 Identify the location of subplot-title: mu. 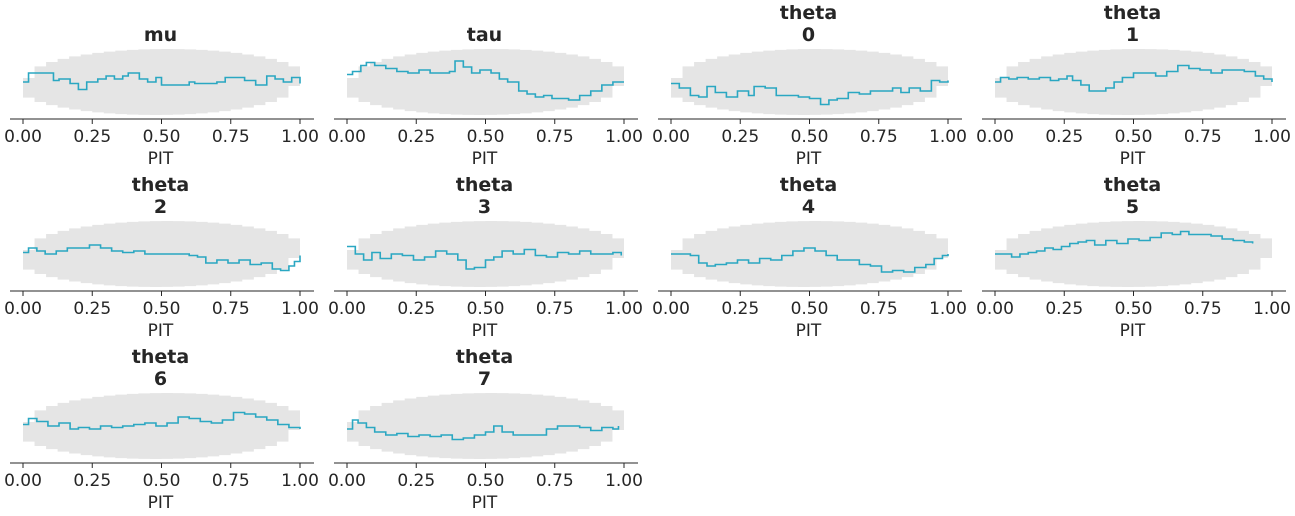
(160, 35).